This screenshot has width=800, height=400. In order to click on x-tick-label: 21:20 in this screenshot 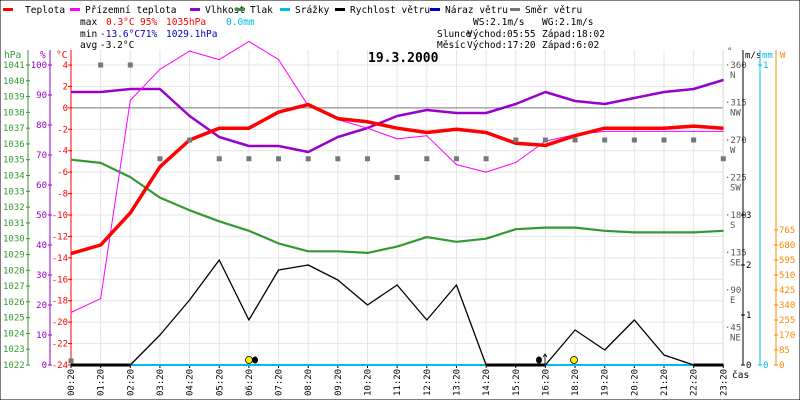, I will do `click(665, 382)`.